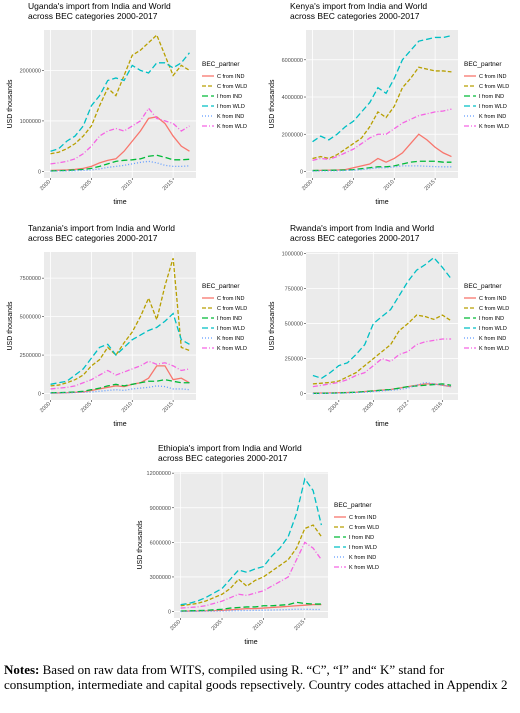 The image size is (520, 713). Describe the element at coordinates (30, 318) in the screenshot. I see `y-tick-label: 5000000` at that location.